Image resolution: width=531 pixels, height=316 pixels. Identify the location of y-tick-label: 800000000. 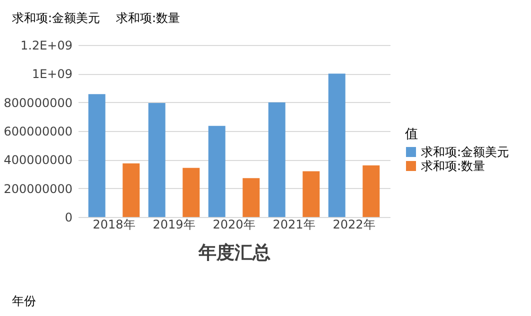
(38, 103).